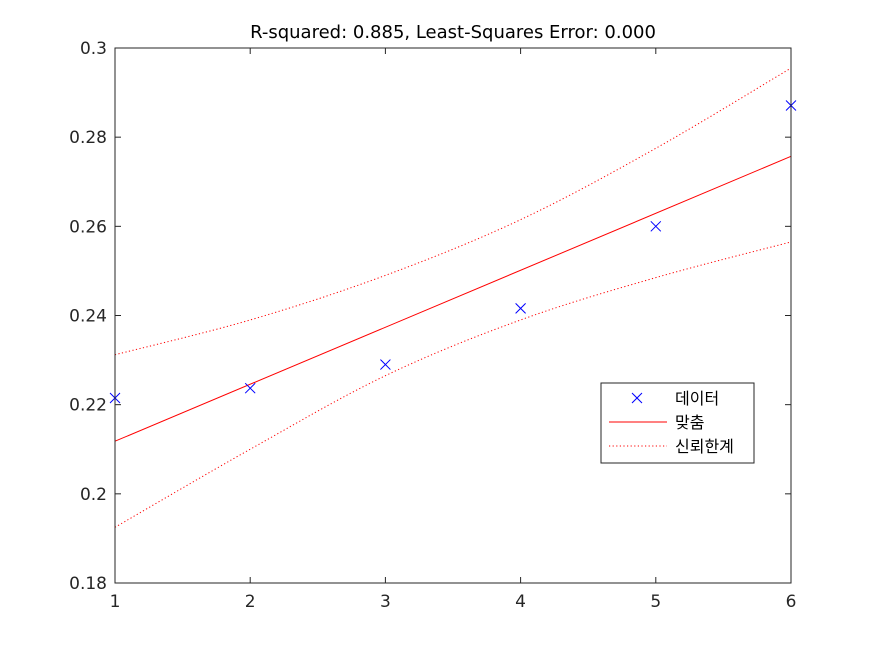  What do you see at coordinates (88, 317) in the screenshot?
I see `y-tick-label: 0.24` at bounding box center [88, 317].